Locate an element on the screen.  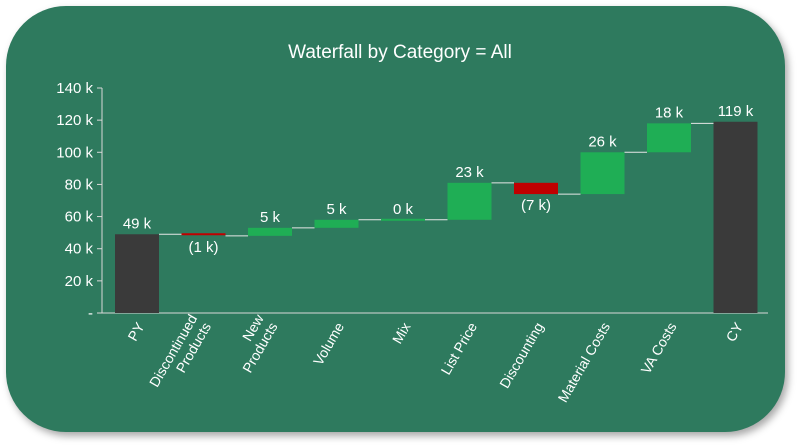
category-label: PY is located at coordinates (136, 331).